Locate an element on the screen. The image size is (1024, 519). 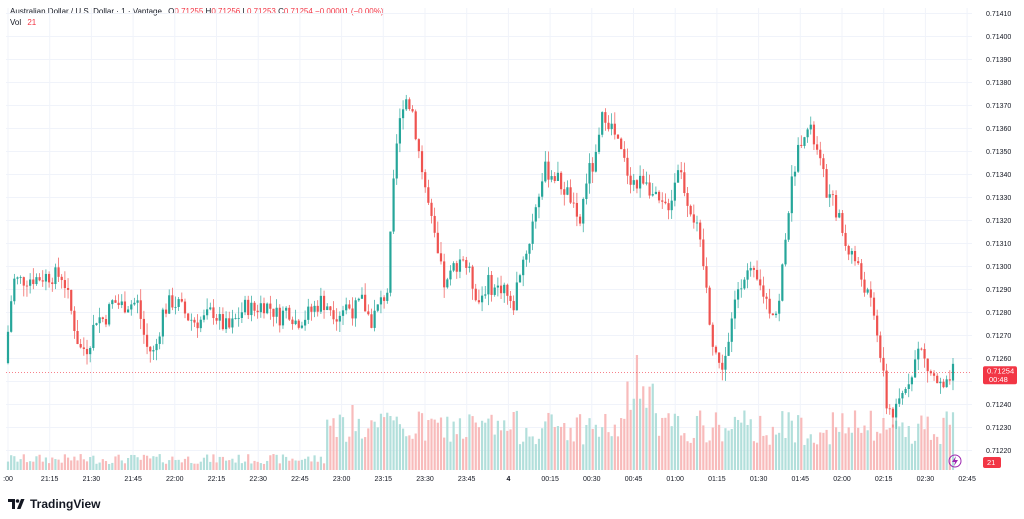
price-tick-label: 0.71300 is located at coordinates (998, 267).